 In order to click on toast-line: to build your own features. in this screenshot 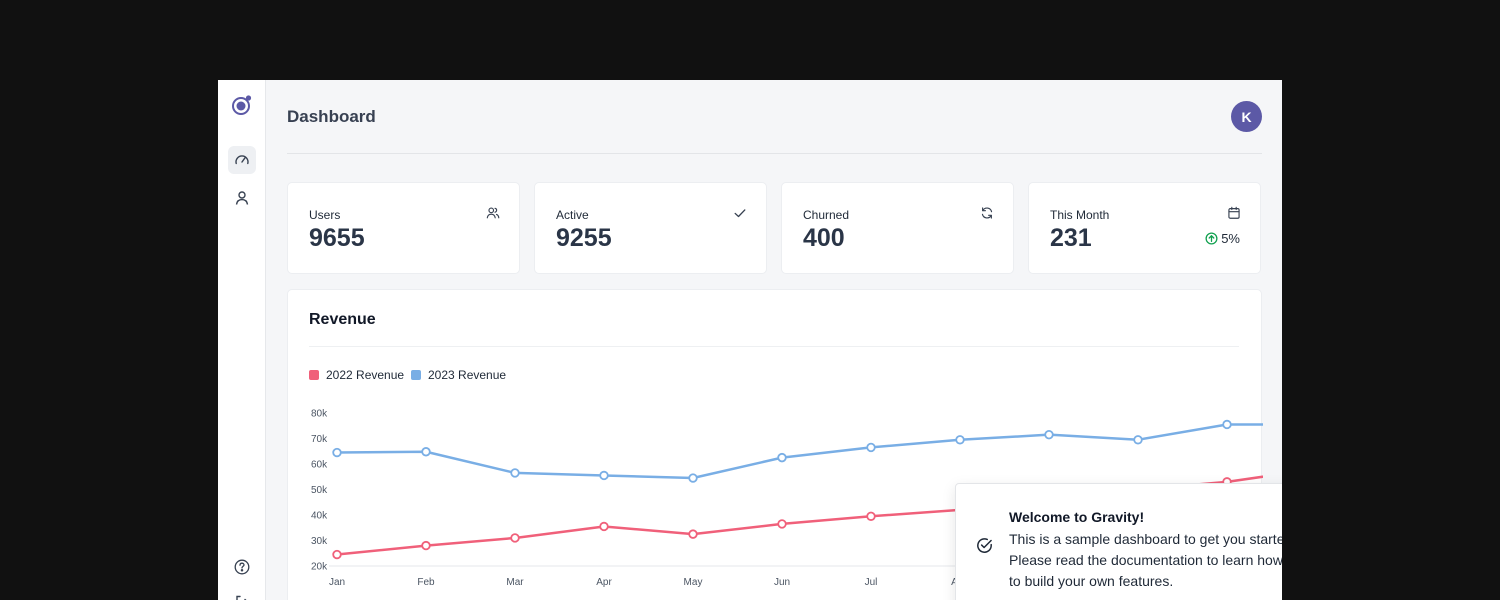, I will do `click(1091, 581)`.